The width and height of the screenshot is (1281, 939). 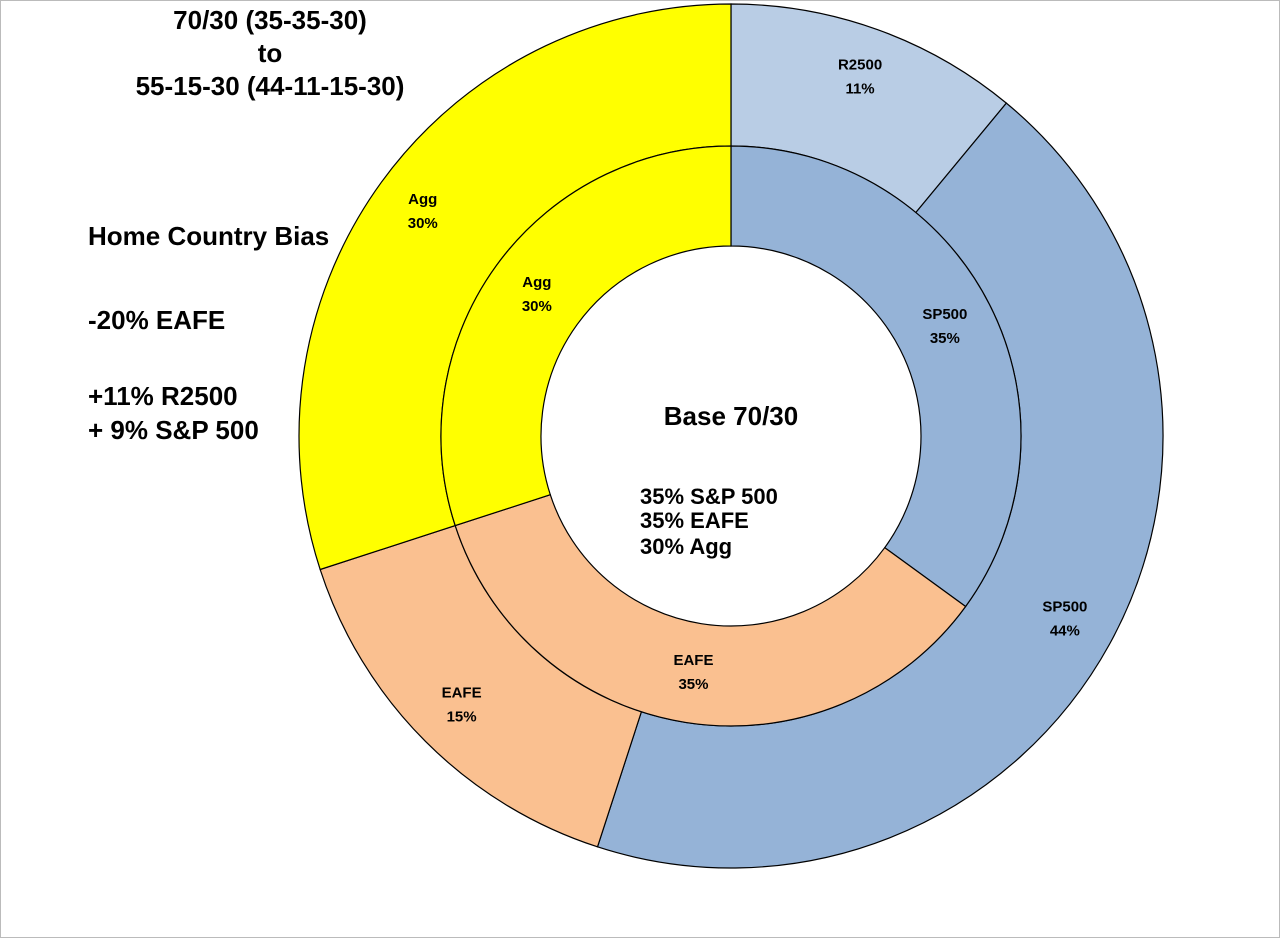 I want to click on center-text: 35% S&P 500, so click(x=709, y=496).